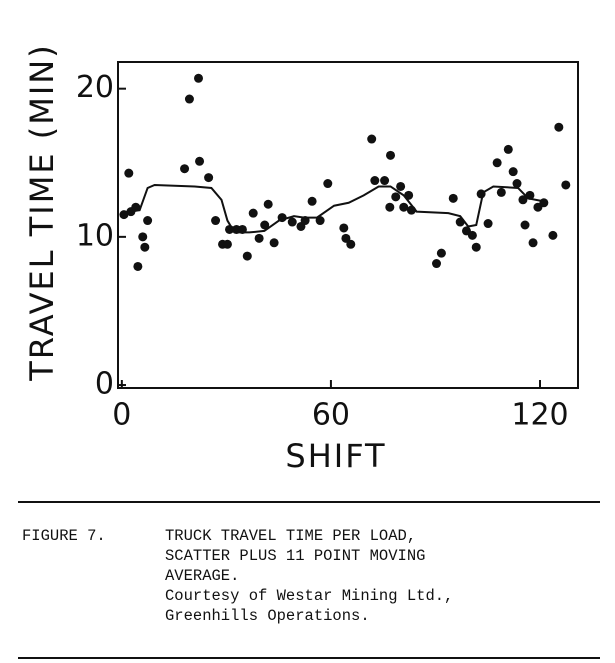 This screenshot has height=663, width=615. I want to click on caption-line: AVERAGE., so click(202, 576).